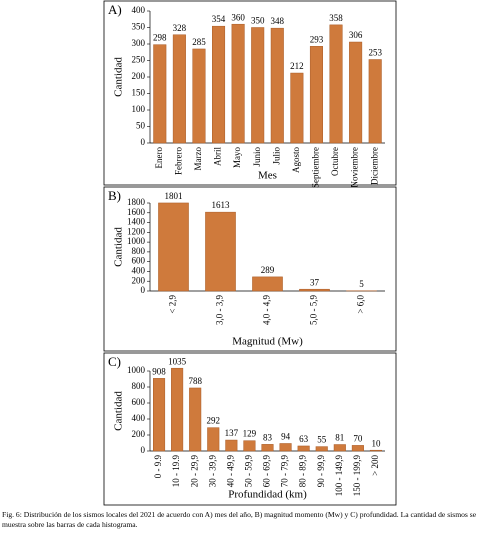  I want to click on x-tick-label: 40 - 49,9, so click(230, 471).